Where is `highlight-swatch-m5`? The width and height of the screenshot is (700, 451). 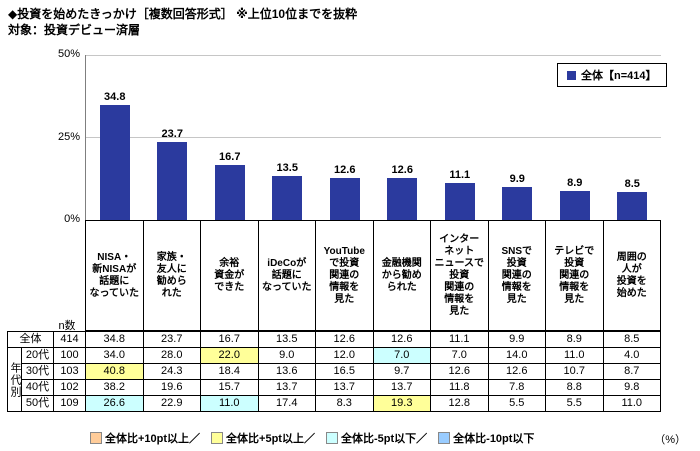 highlight-swatch-m5 is located at coordinates (331, 438).